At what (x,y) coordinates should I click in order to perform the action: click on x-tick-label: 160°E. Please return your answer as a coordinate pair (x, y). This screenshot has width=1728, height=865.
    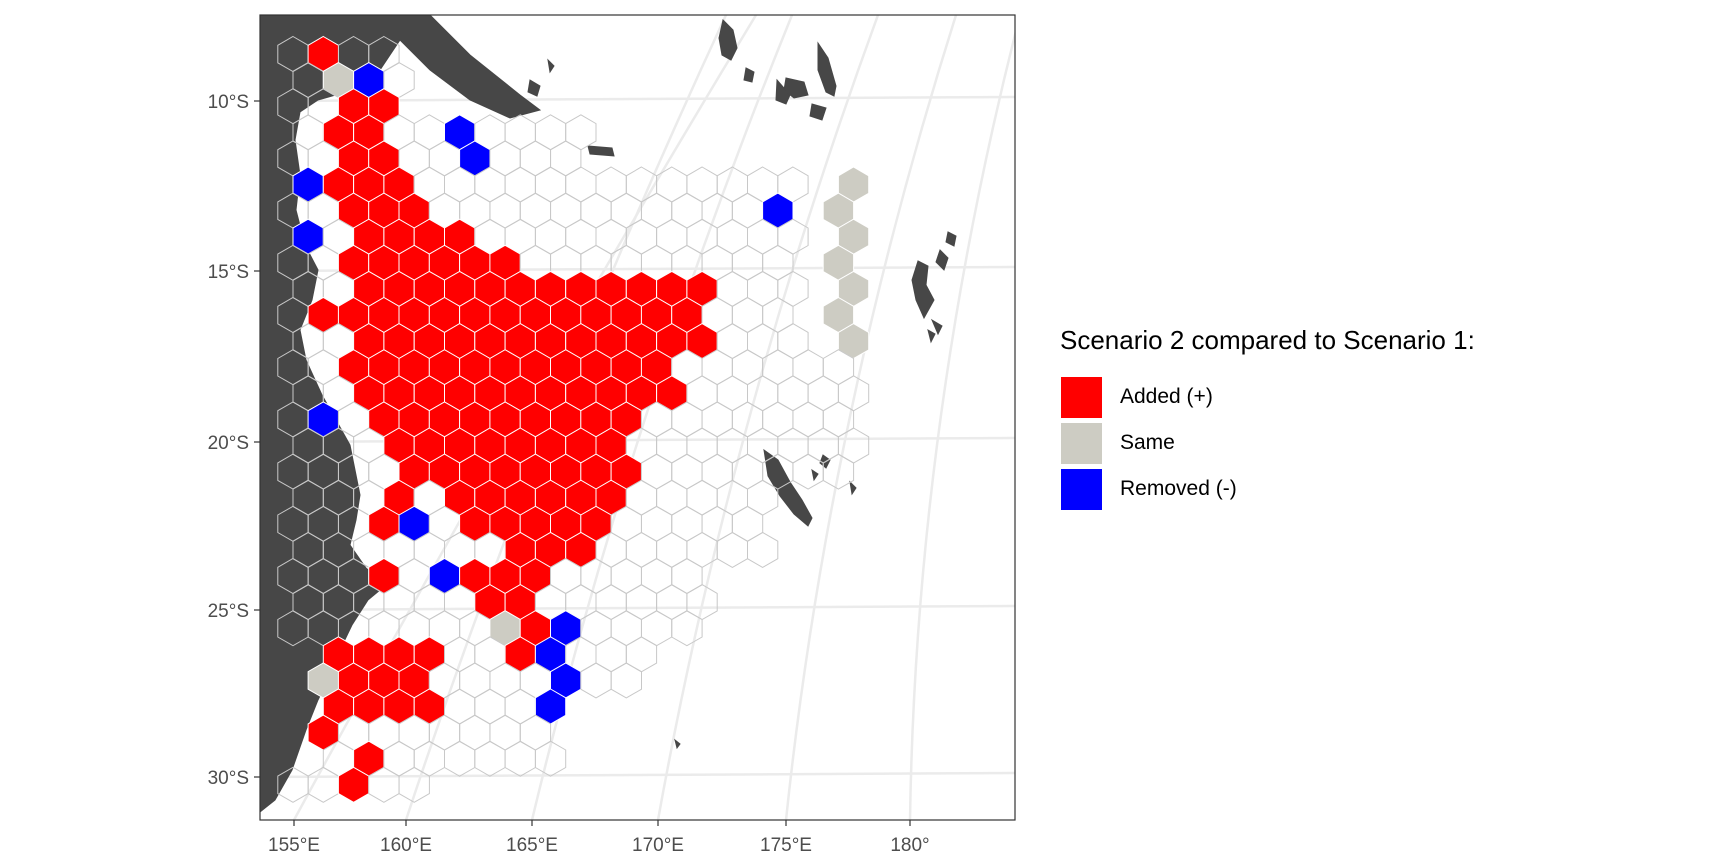
    Looking at the image, I should click on (406, 845).